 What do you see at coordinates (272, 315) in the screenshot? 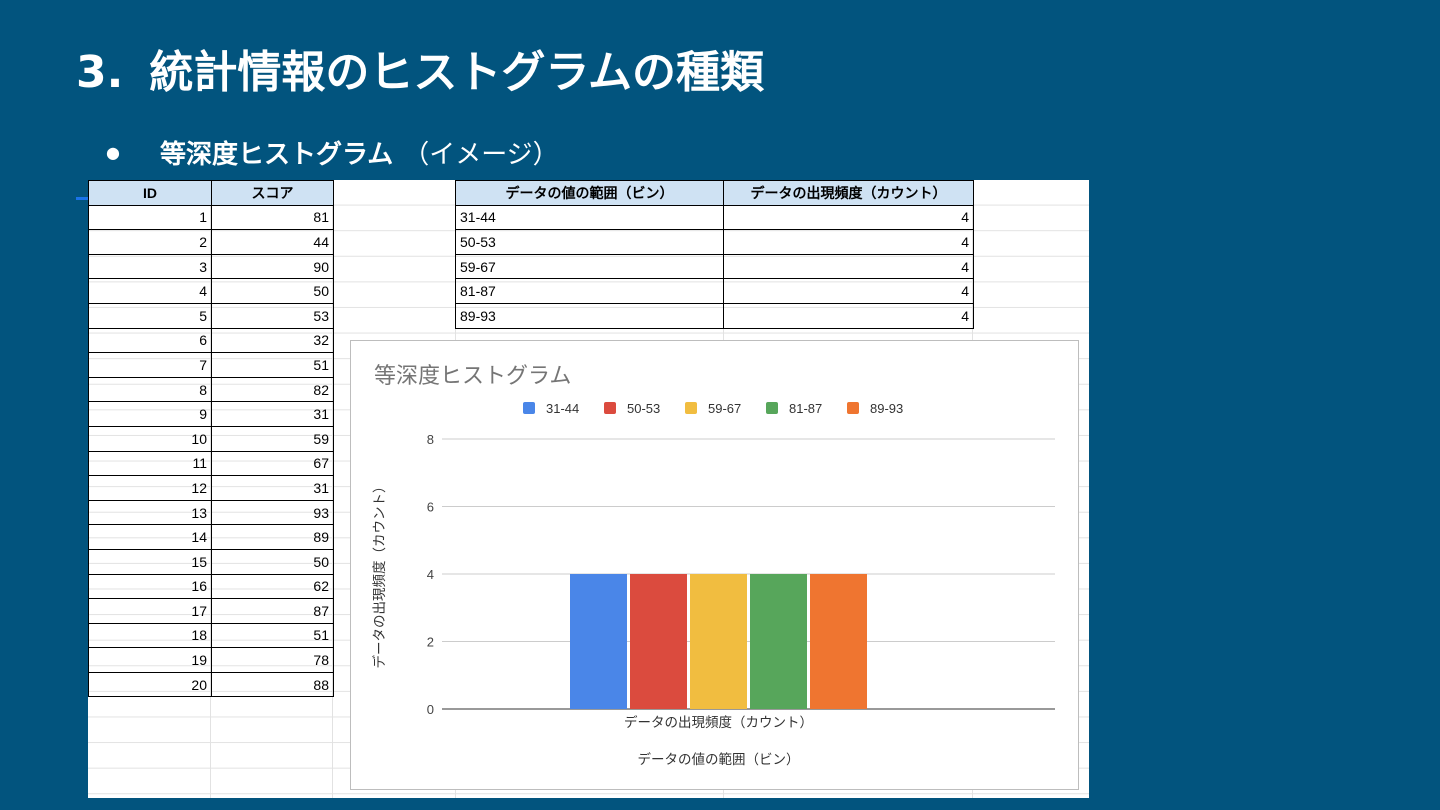
I see `score-cell: 53` at bounding box center [272, 315].